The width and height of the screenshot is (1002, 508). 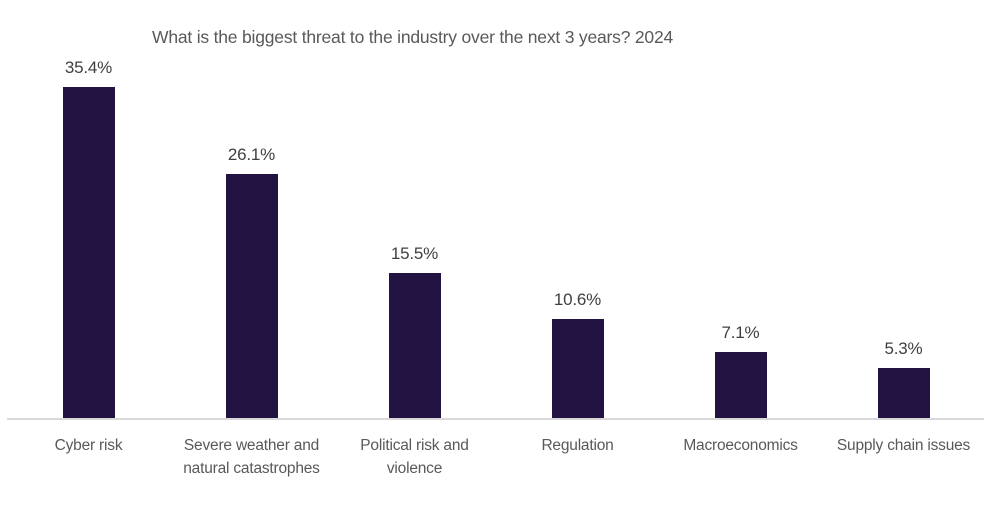 I want to click on bar-slot-cyber-risk: 35.4%, so click(x=88, y=238).